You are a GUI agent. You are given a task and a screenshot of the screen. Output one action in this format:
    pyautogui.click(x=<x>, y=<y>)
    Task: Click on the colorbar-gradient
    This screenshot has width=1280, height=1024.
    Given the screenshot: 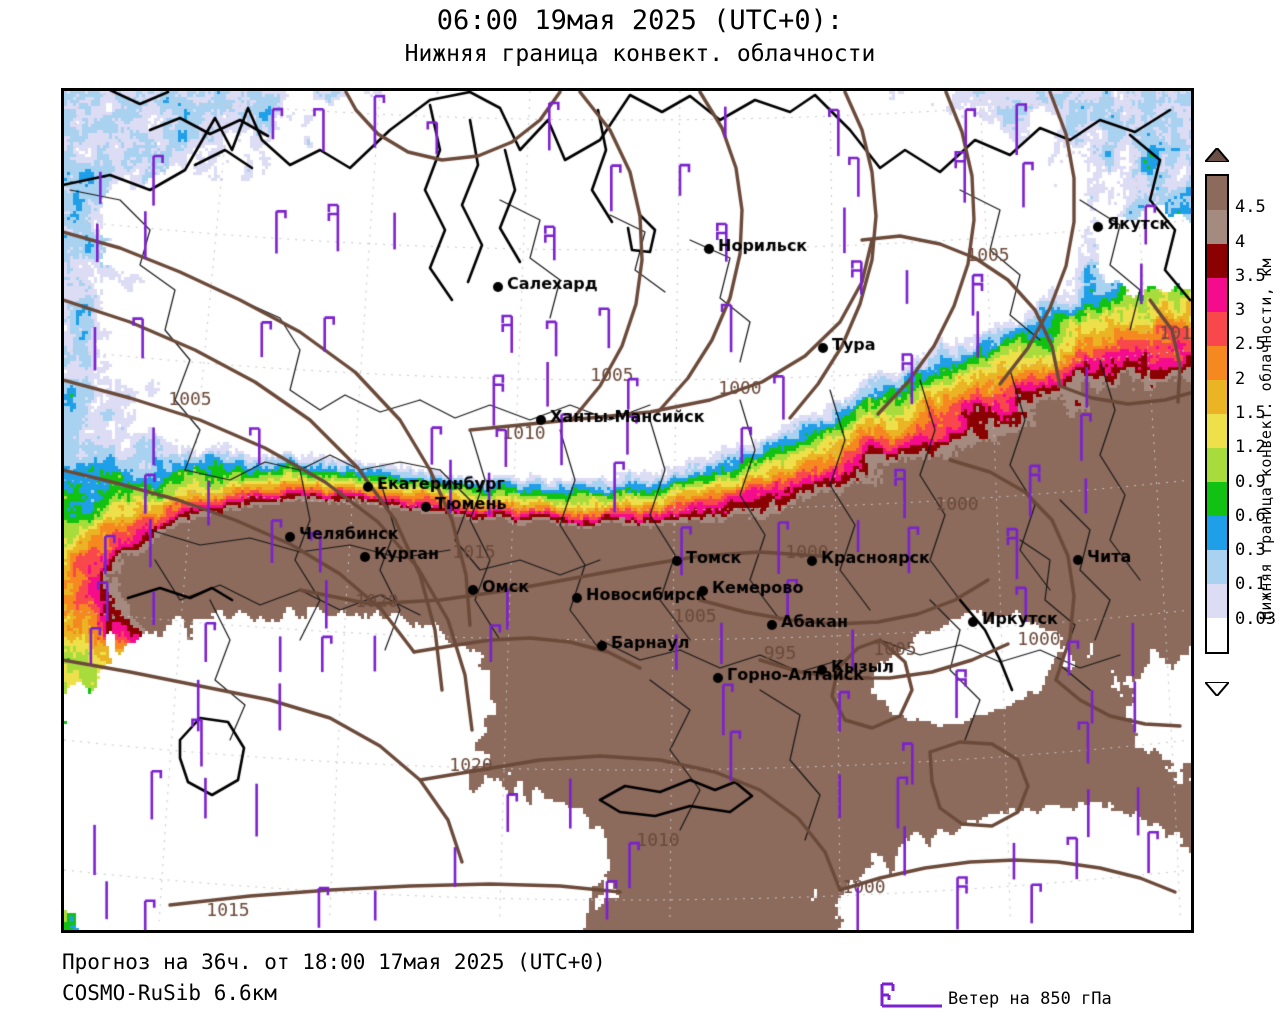 What is the action you would take?
    pyautogui.click(x=1217, y=414)
    